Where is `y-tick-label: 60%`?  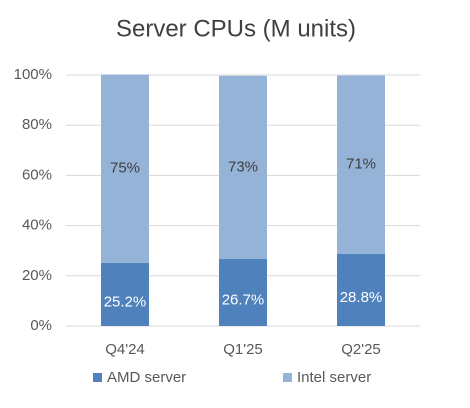 y-tick-label: 60% is located at coordinates (37, 174).